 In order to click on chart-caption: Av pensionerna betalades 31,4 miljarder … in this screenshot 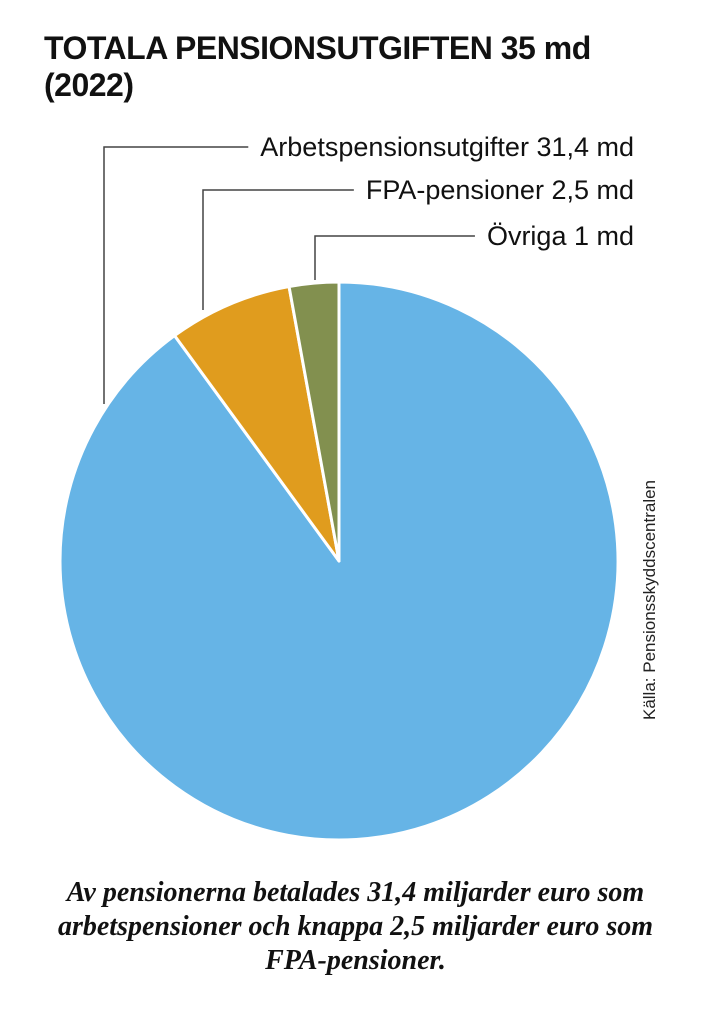, I will do `click(355, 926)`.